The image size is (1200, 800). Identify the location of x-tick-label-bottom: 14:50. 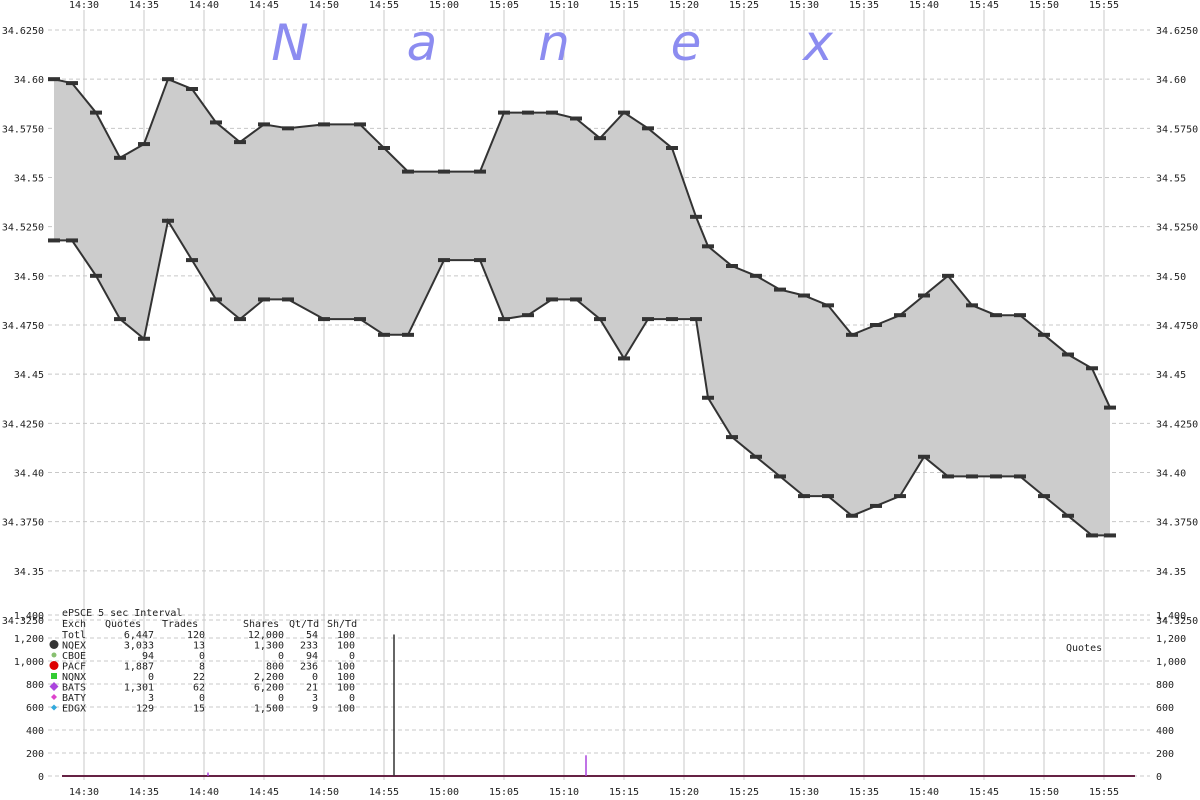
(324, 792).